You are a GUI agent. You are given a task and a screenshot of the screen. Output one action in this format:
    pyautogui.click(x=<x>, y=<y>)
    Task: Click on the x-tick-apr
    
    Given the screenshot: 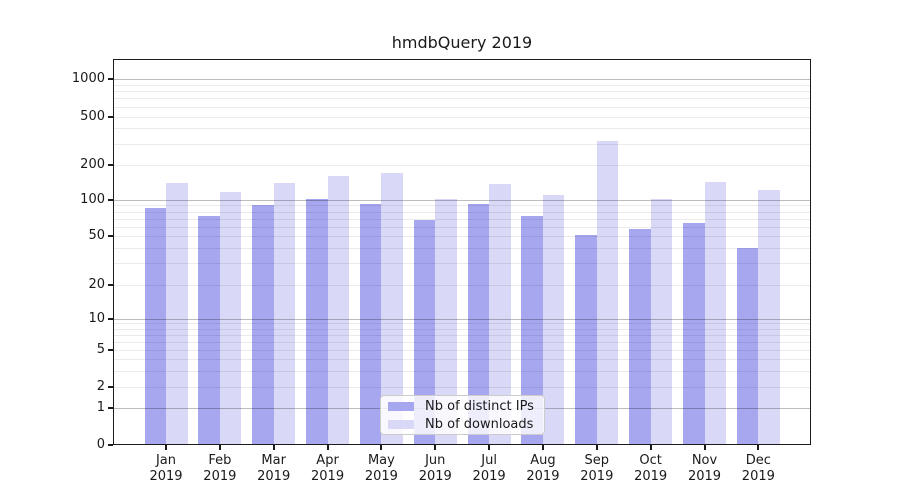 What is the action you would take?
    pyautogui.click(x=327, y=447)
    